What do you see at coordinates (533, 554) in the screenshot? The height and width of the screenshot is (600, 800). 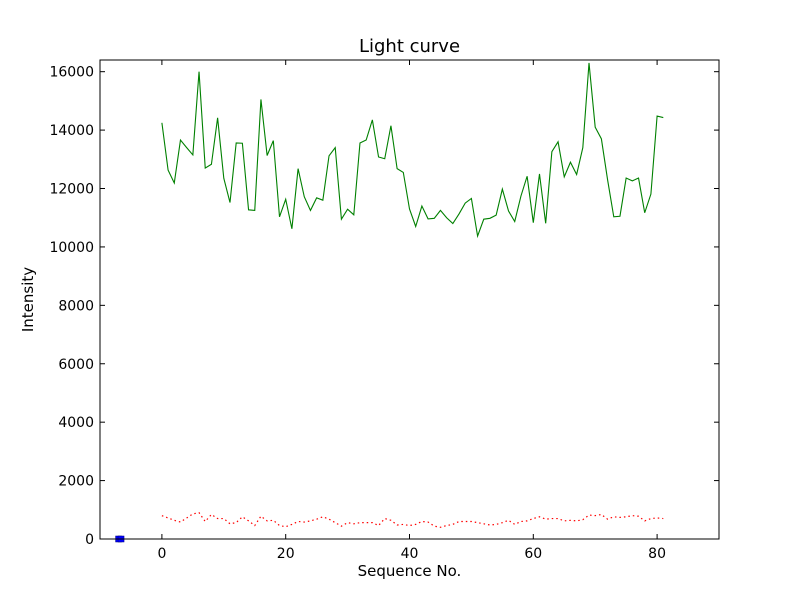 I see `x-tick-label: 60` at bounding box center [533, 554].